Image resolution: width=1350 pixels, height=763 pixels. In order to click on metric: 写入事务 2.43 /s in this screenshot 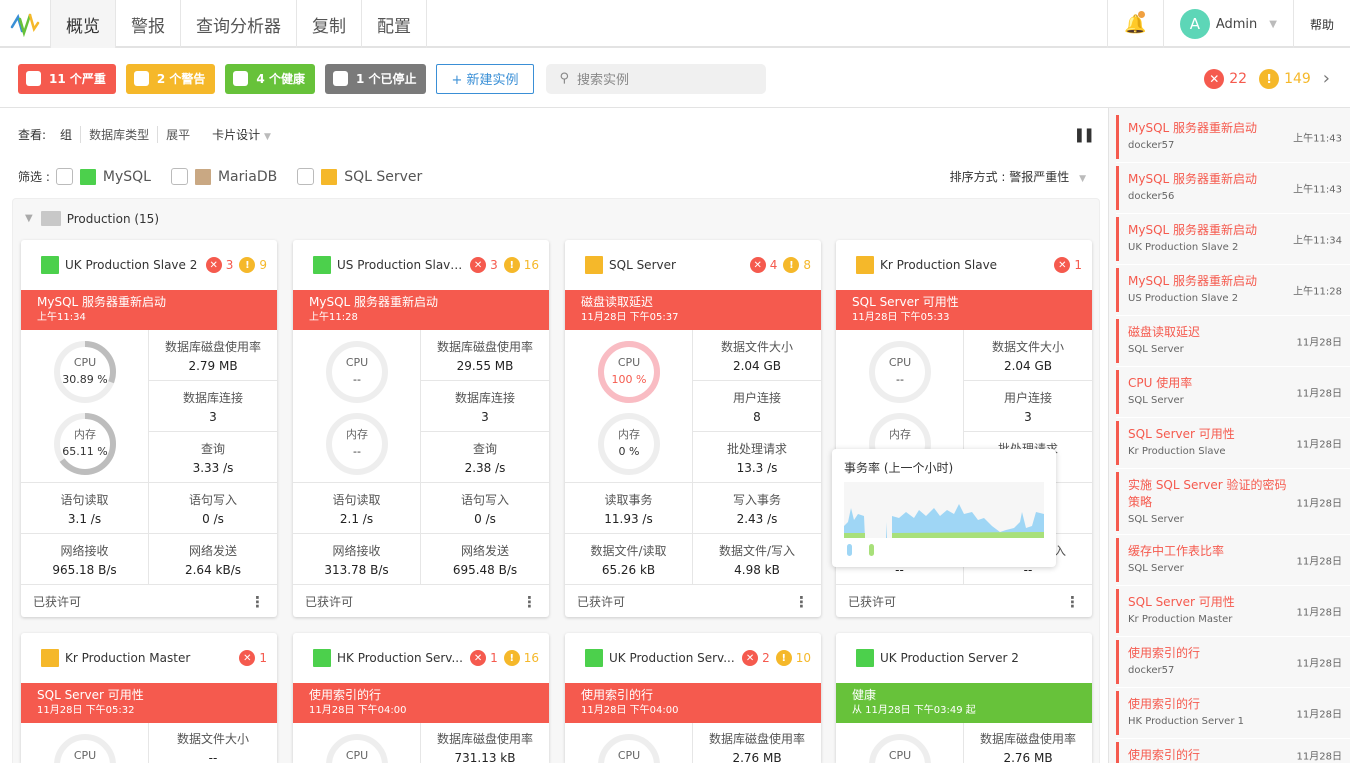, I will do `click(757, 508)`.